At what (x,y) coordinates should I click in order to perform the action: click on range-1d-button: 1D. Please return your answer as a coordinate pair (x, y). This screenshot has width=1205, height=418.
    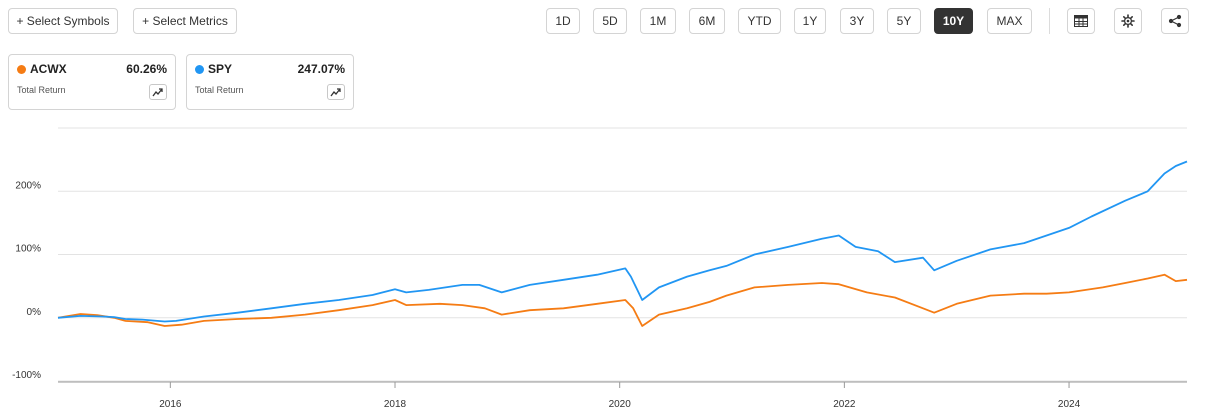
    Looking at the image, I should click on (563, 21).